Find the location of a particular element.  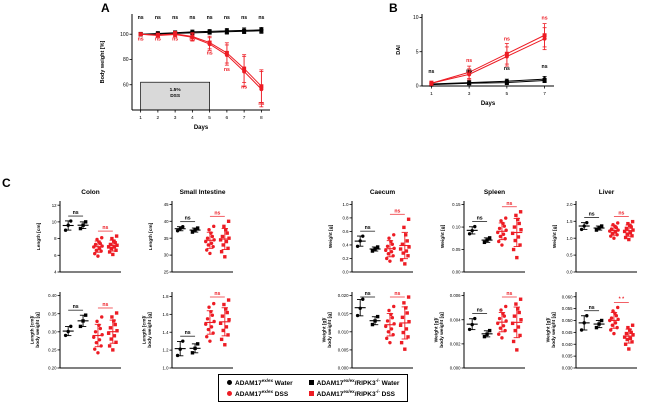

x-tick-label: 4 is located at coordinates (192, 118).